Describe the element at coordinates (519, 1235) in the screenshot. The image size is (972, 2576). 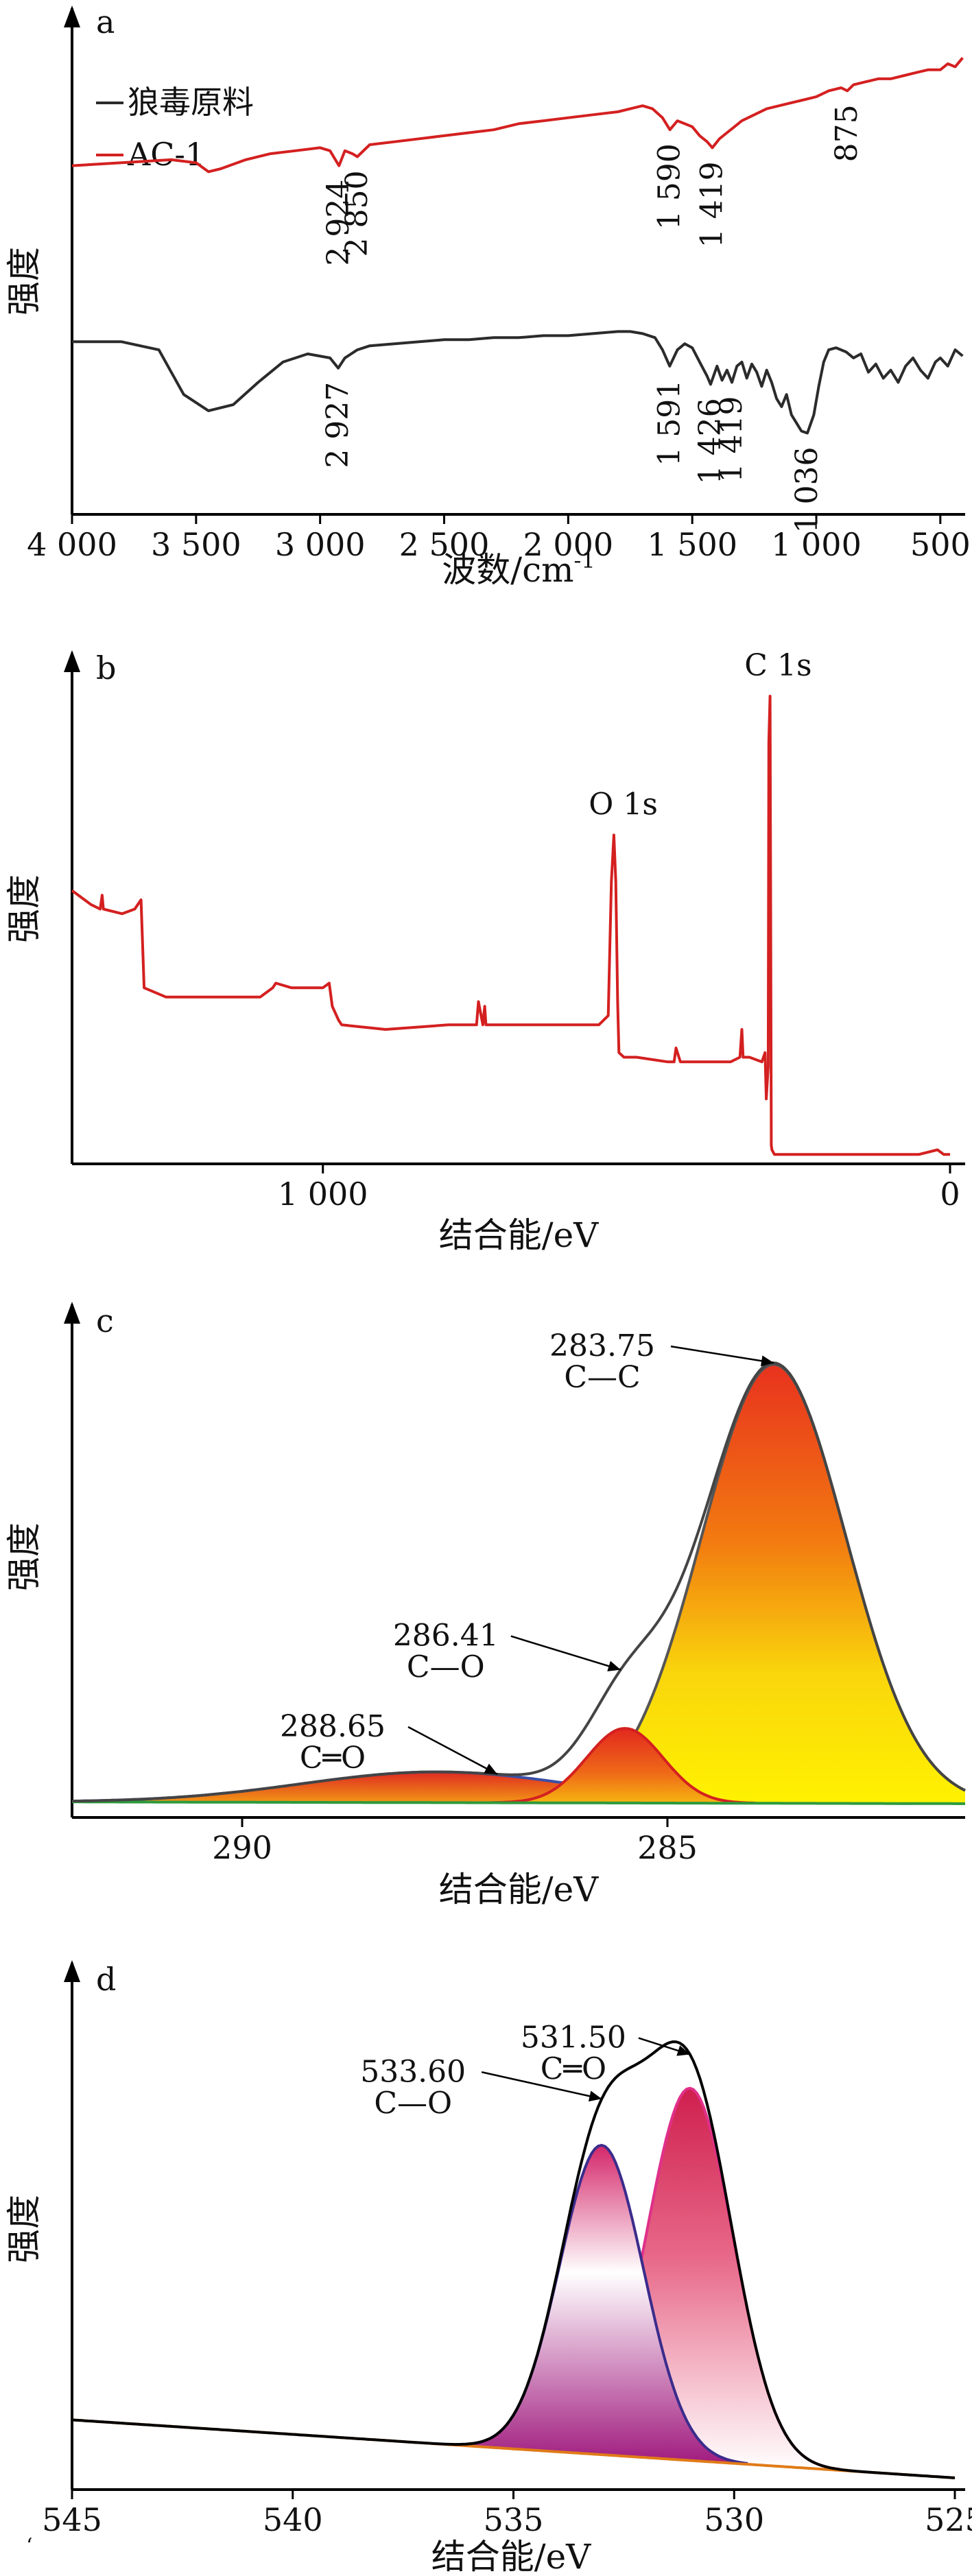
I see `panel-b-x-label: 结合能/eV` at that location.